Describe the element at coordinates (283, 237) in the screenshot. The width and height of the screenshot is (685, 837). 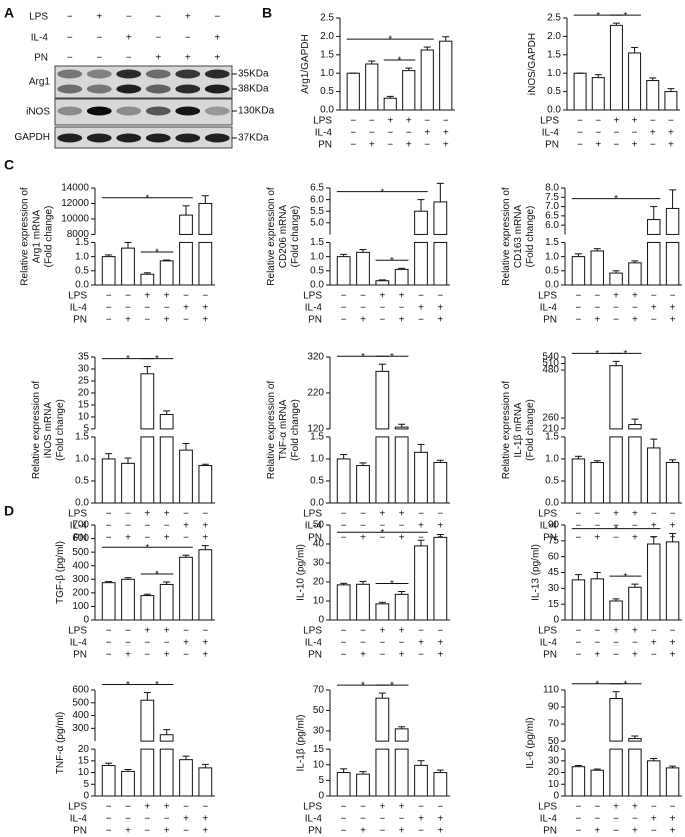
I see `y-axis-label: CD206 mRNA` at that location.